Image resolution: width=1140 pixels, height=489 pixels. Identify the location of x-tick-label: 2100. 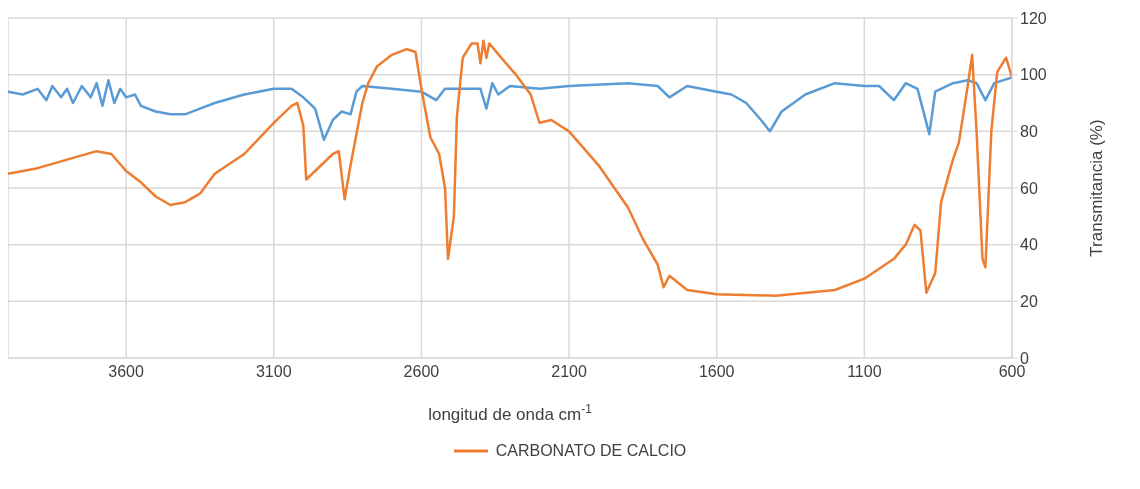
(569, 372).